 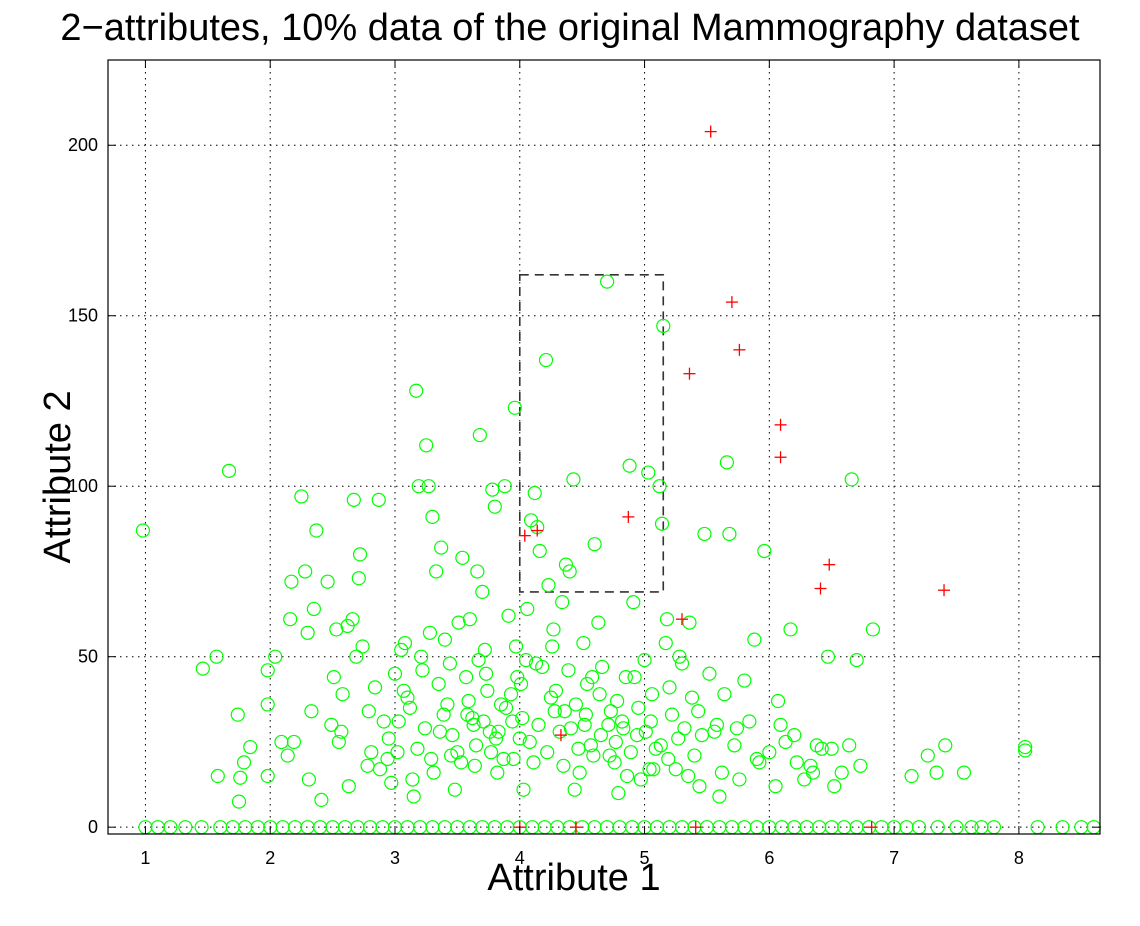 What do you see at coordinates (270, 858) in the screenshot?
I see `x-tick-label: 2` at bounding box center [270, 858].